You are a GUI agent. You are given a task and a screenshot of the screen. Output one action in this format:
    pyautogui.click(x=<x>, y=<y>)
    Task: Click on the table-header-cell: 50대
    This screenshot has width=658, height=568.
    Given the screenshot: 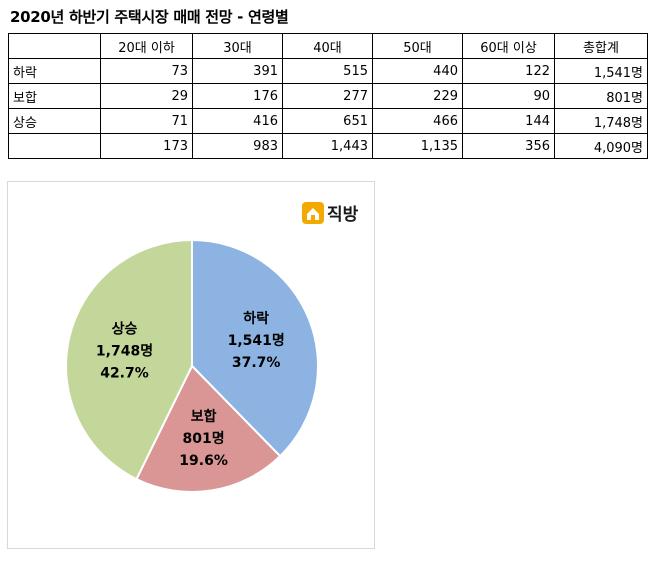 What is the action you would take?
    pyautogui.click(x=417, y=46)
    